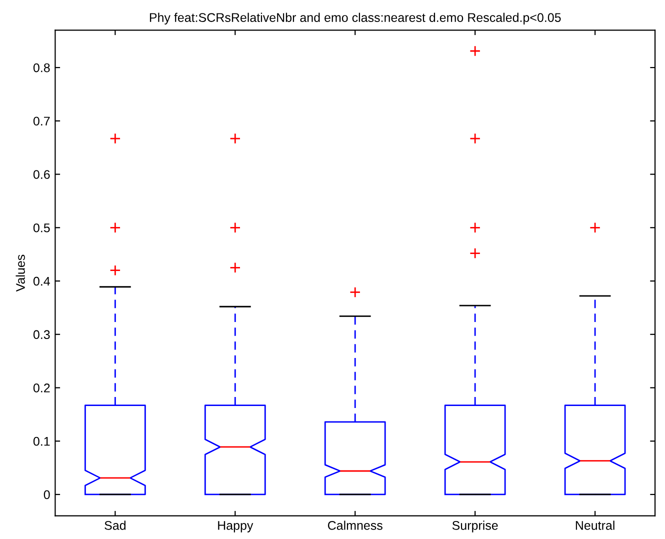  Describe the element at coordinates (41, 281) in the screenshot. I see `y-tick-label: 0.4` at that location.